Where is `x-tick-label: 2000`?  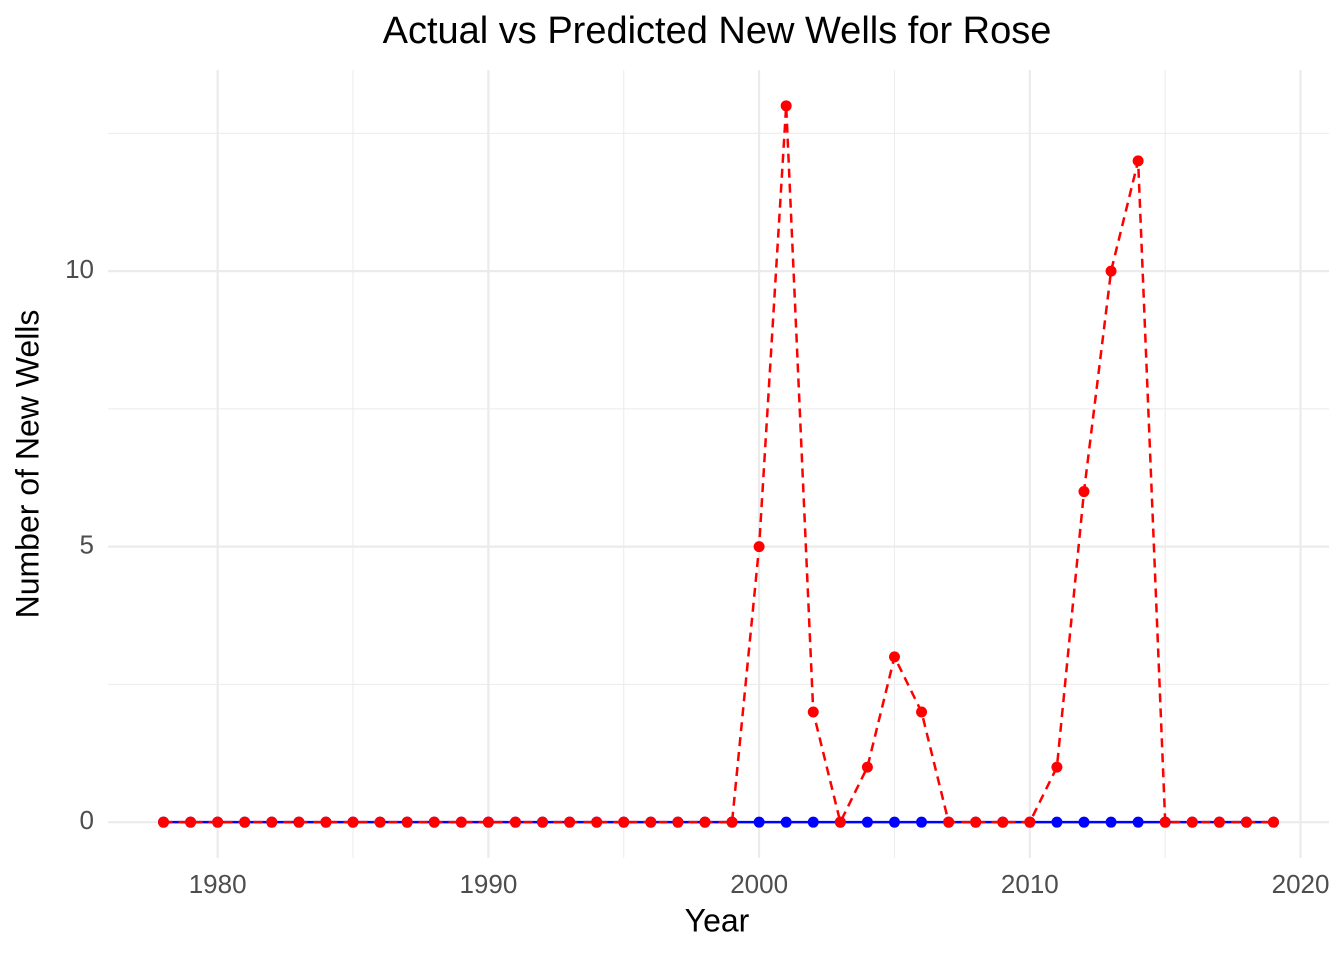 x-tick-label: 2000 is located at coordinates (759, 884).